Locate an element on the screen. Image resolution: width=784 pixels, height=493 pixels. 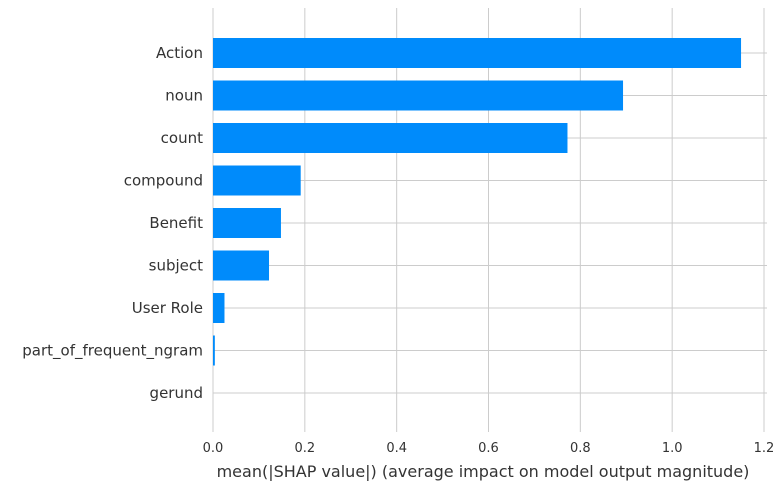
category-label: part_of_frequent_ngram is located at coordinates (112, 351).